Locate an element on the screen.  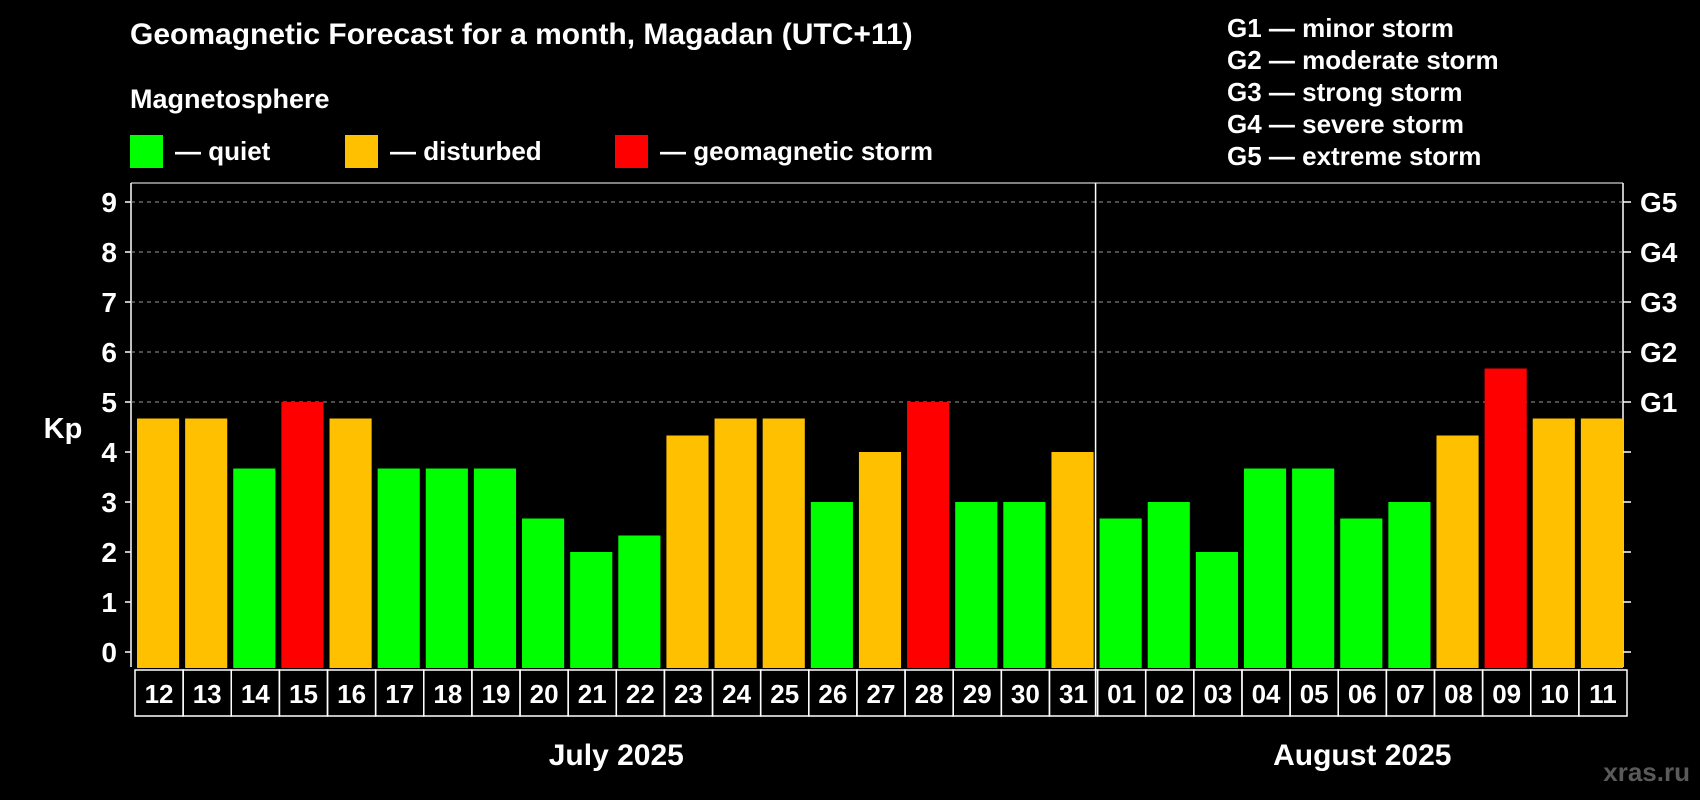
x-tick-label: 31 is located at coordinates (1073, 694).